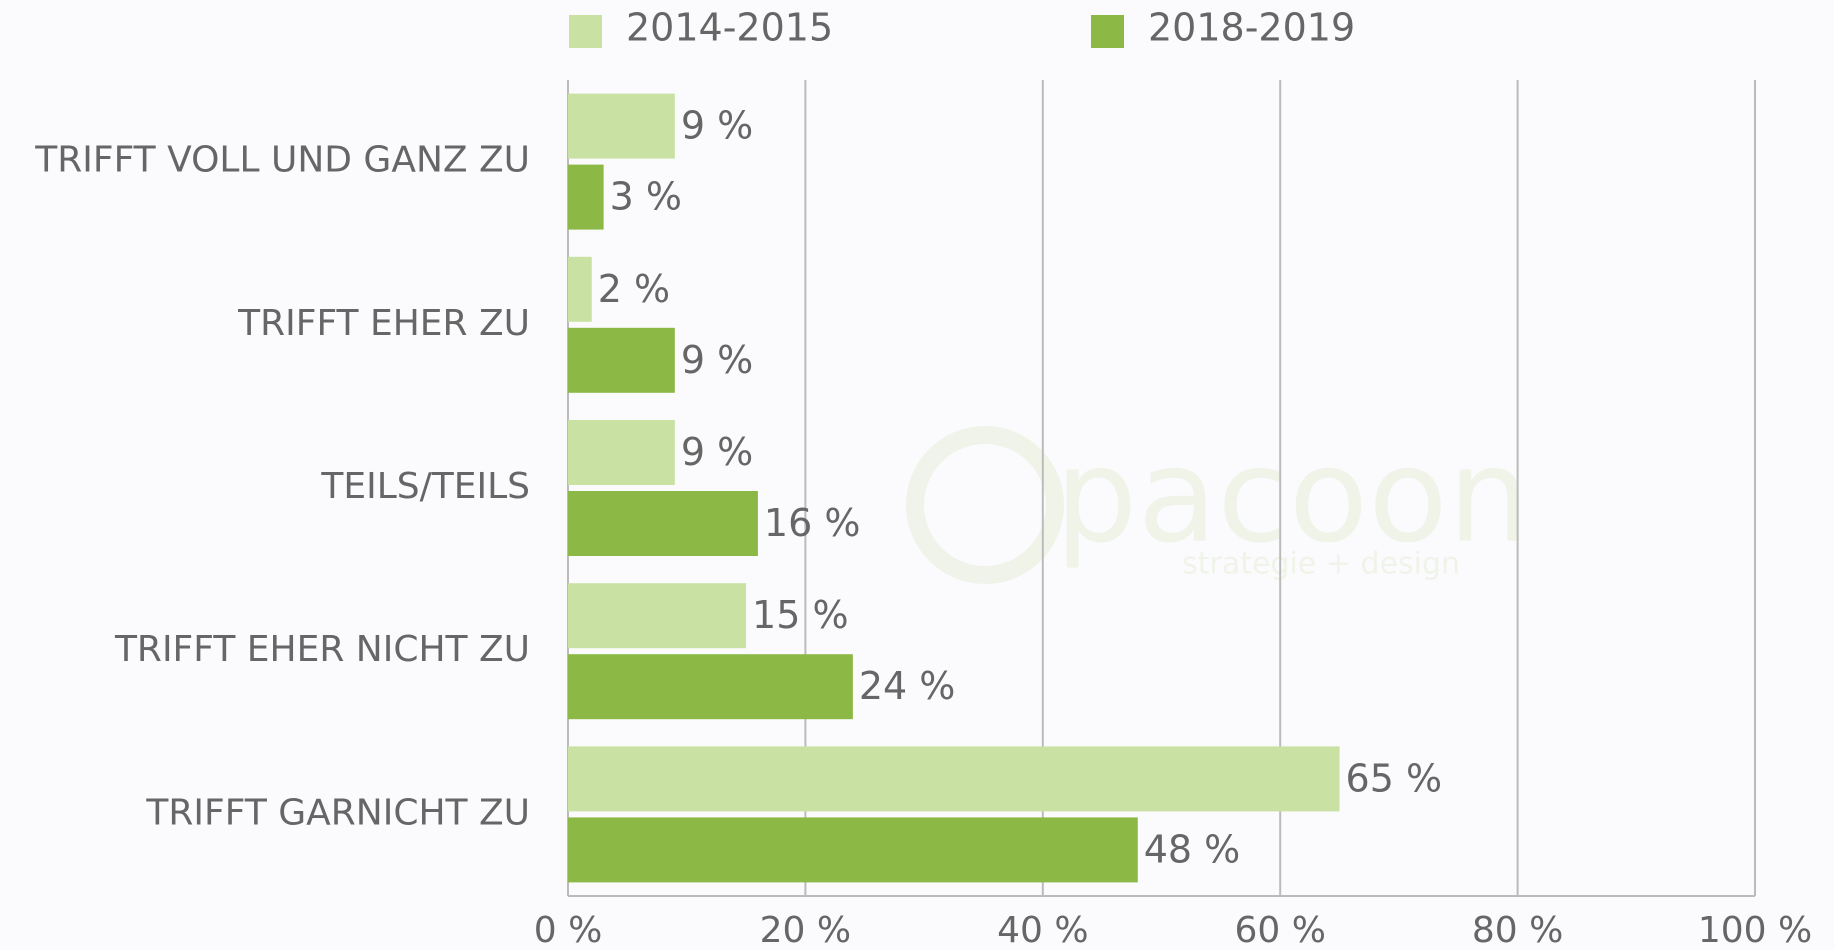 This screenshot has width=1834, height=950. Describe the element at coordinates (1394, 778) in the screenshot. I see `value-label: 65 %` at that location.